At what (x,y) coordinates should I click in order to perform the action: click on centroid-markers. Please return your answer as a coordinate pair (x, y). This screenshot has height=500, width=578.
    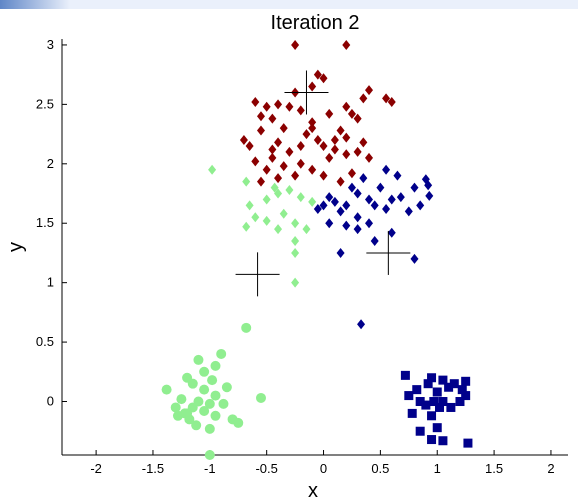
    Looking at the image, I should click on (323, 183).